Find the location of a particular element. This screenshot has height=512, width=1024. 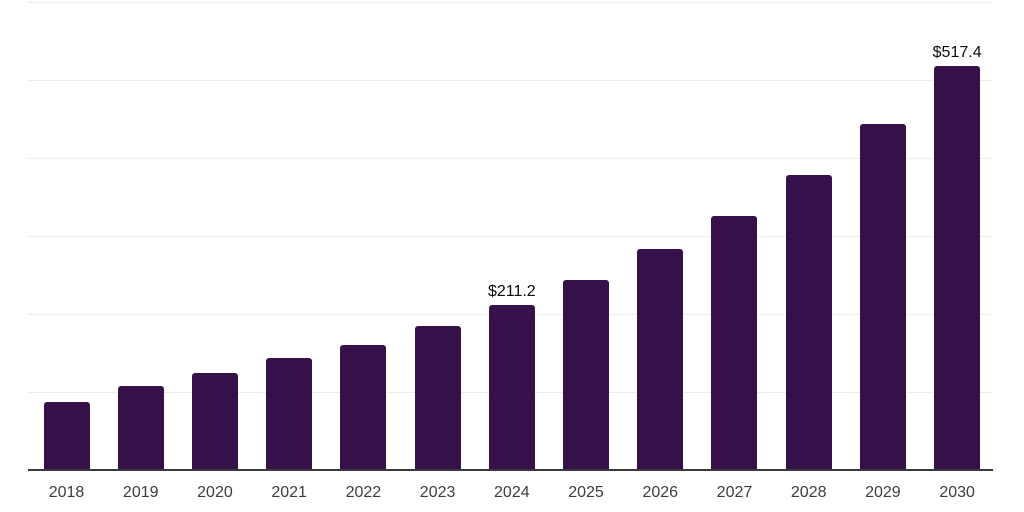

x-tick-label: 2022 is located at coordinates (363, 492).